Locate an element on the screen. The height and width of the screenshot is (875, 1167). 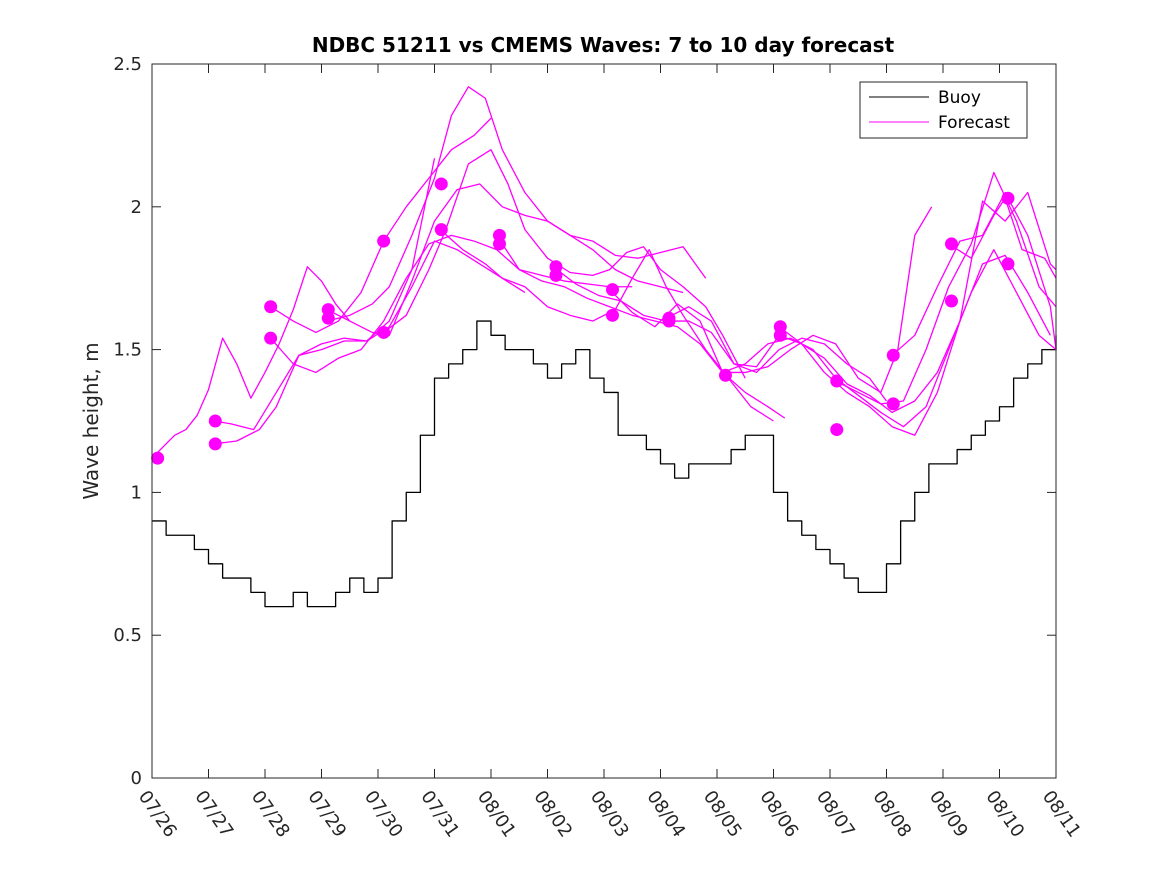
y-axis-label: Wave height, m is located at coordinates (91, 420).